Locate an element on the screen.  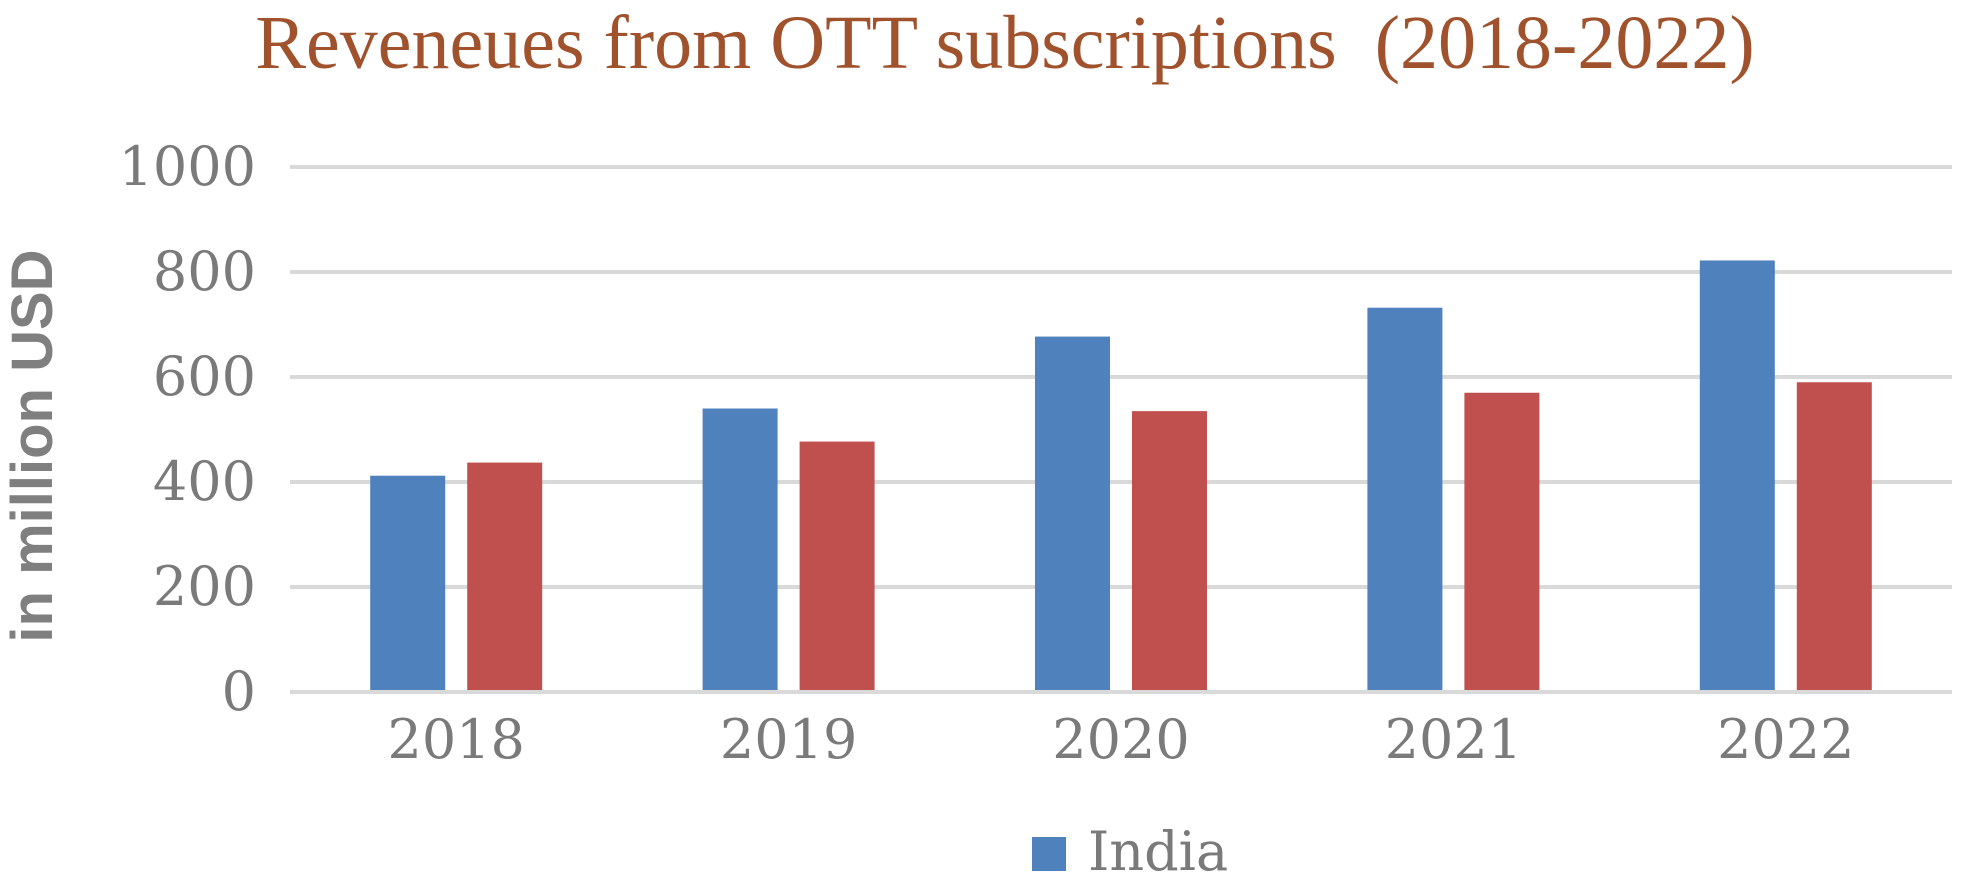
y-axis-ticks: 0 200 400 600 800 1000 is located at coordinates (187, 429).